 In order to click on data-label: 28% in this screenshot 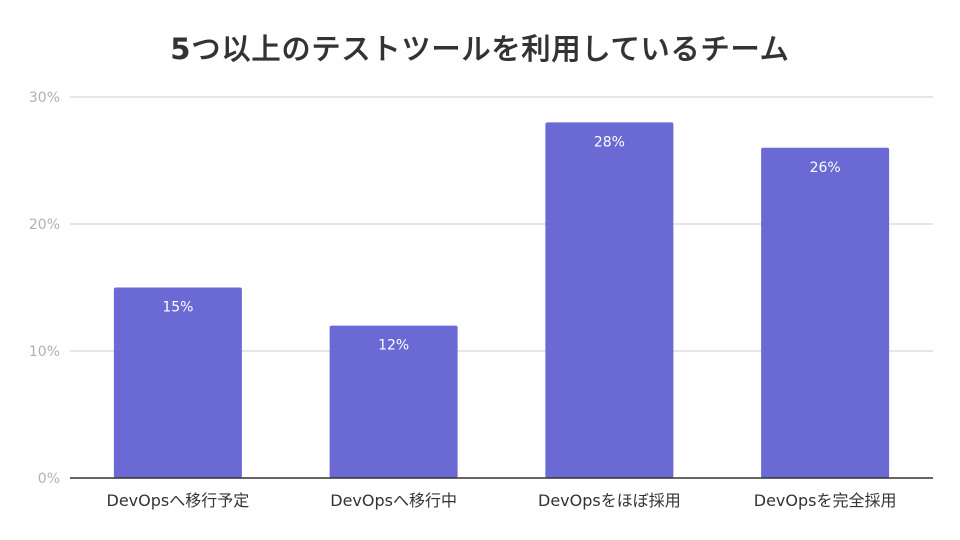, I will do `click(609, 142)`.